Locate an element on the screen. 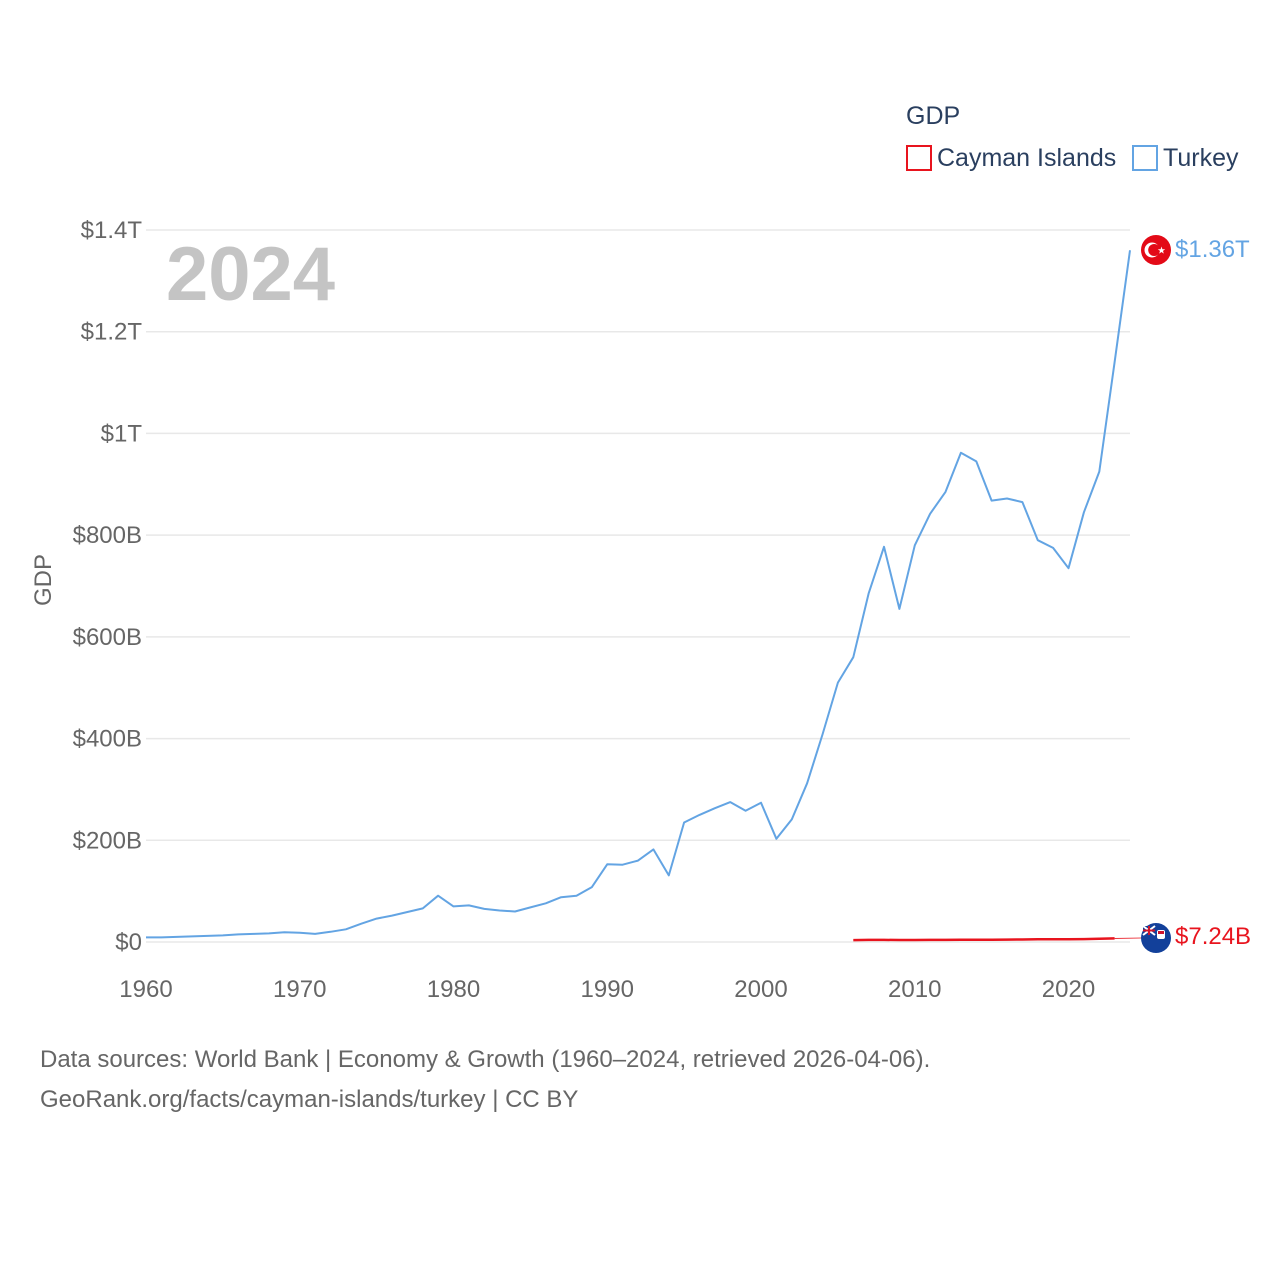 The image size is (1280, 1280). x-tick-label: 1960 is located at coordinates (145, 989).